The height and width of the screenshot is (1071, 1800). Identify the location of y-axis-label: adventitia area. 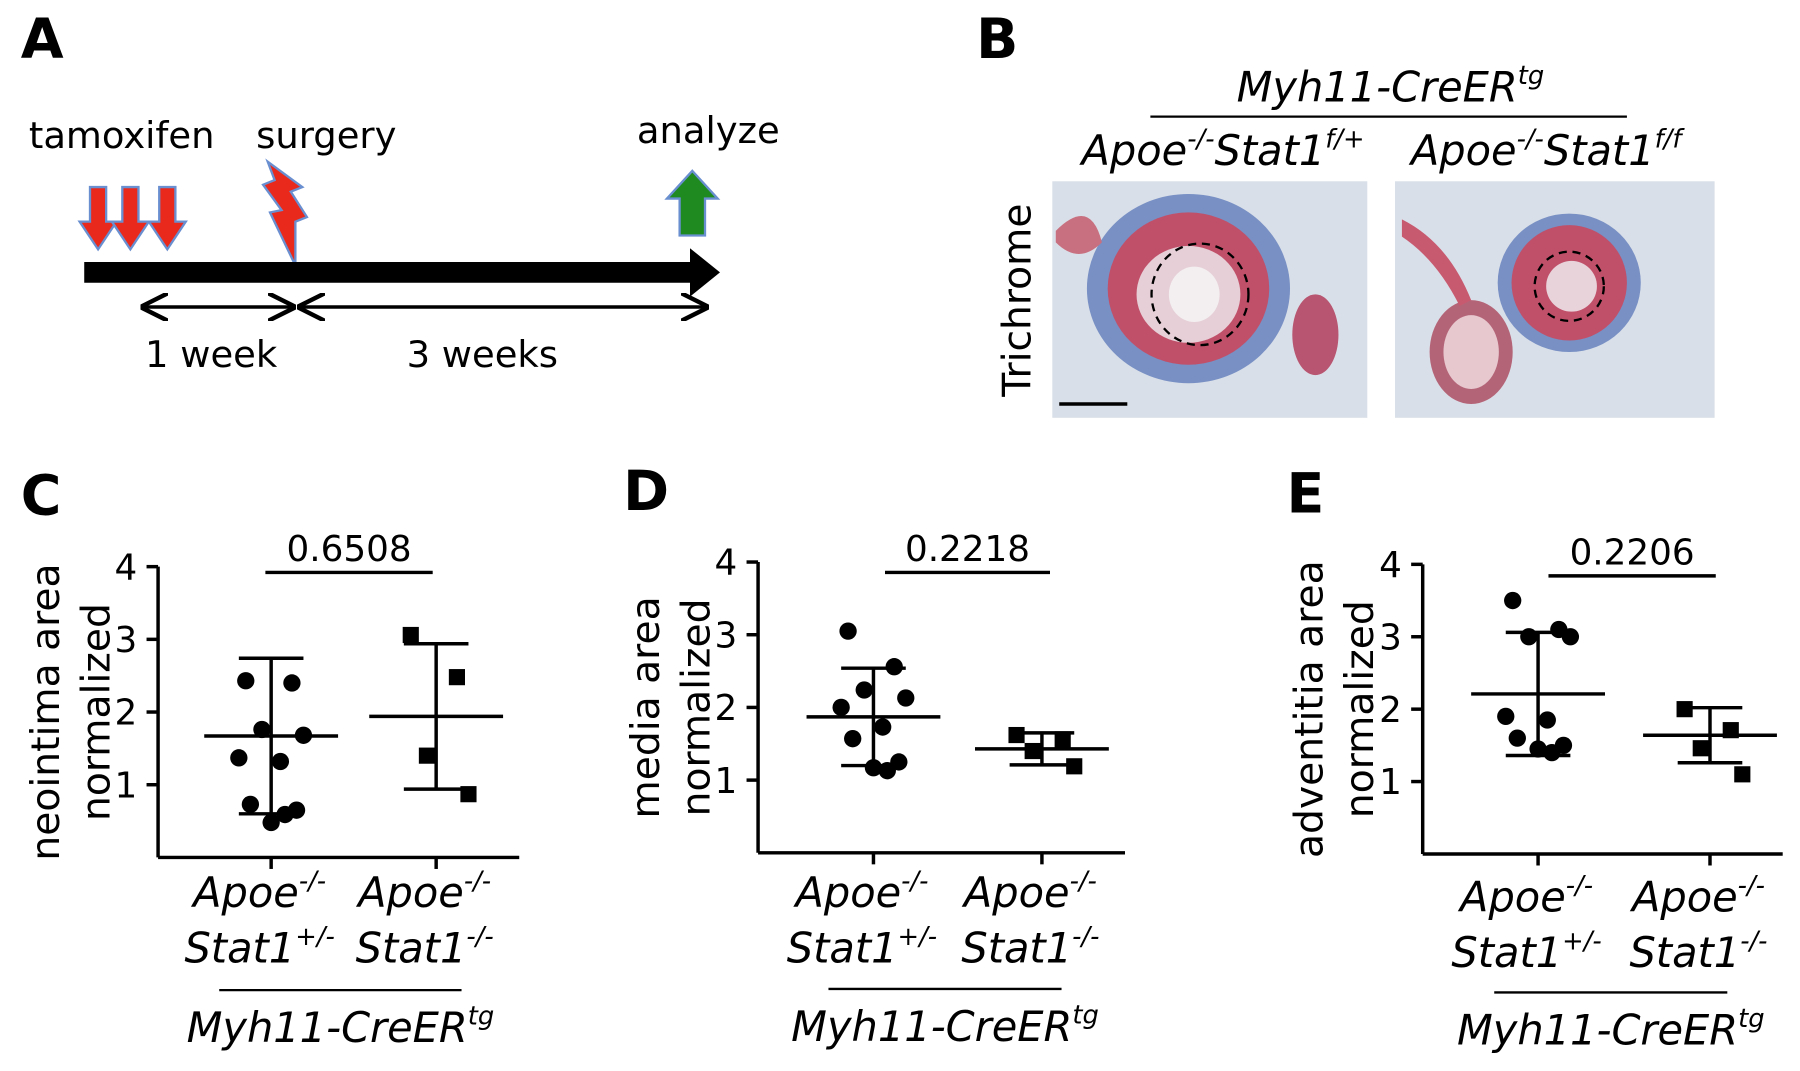
(1309, 709).